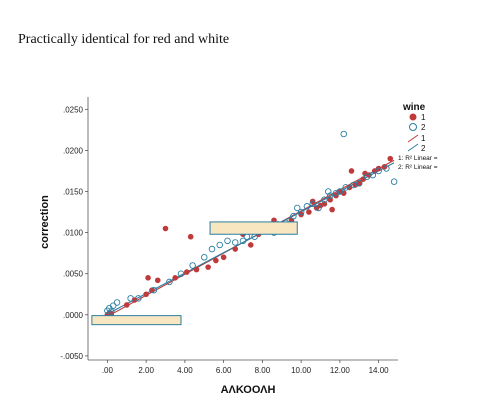 The height and width of the screenshot is (418, 500). Describe the element at coordinates (73, 150) in the screenshot. I see `y-tick-label: .0200` at that location.